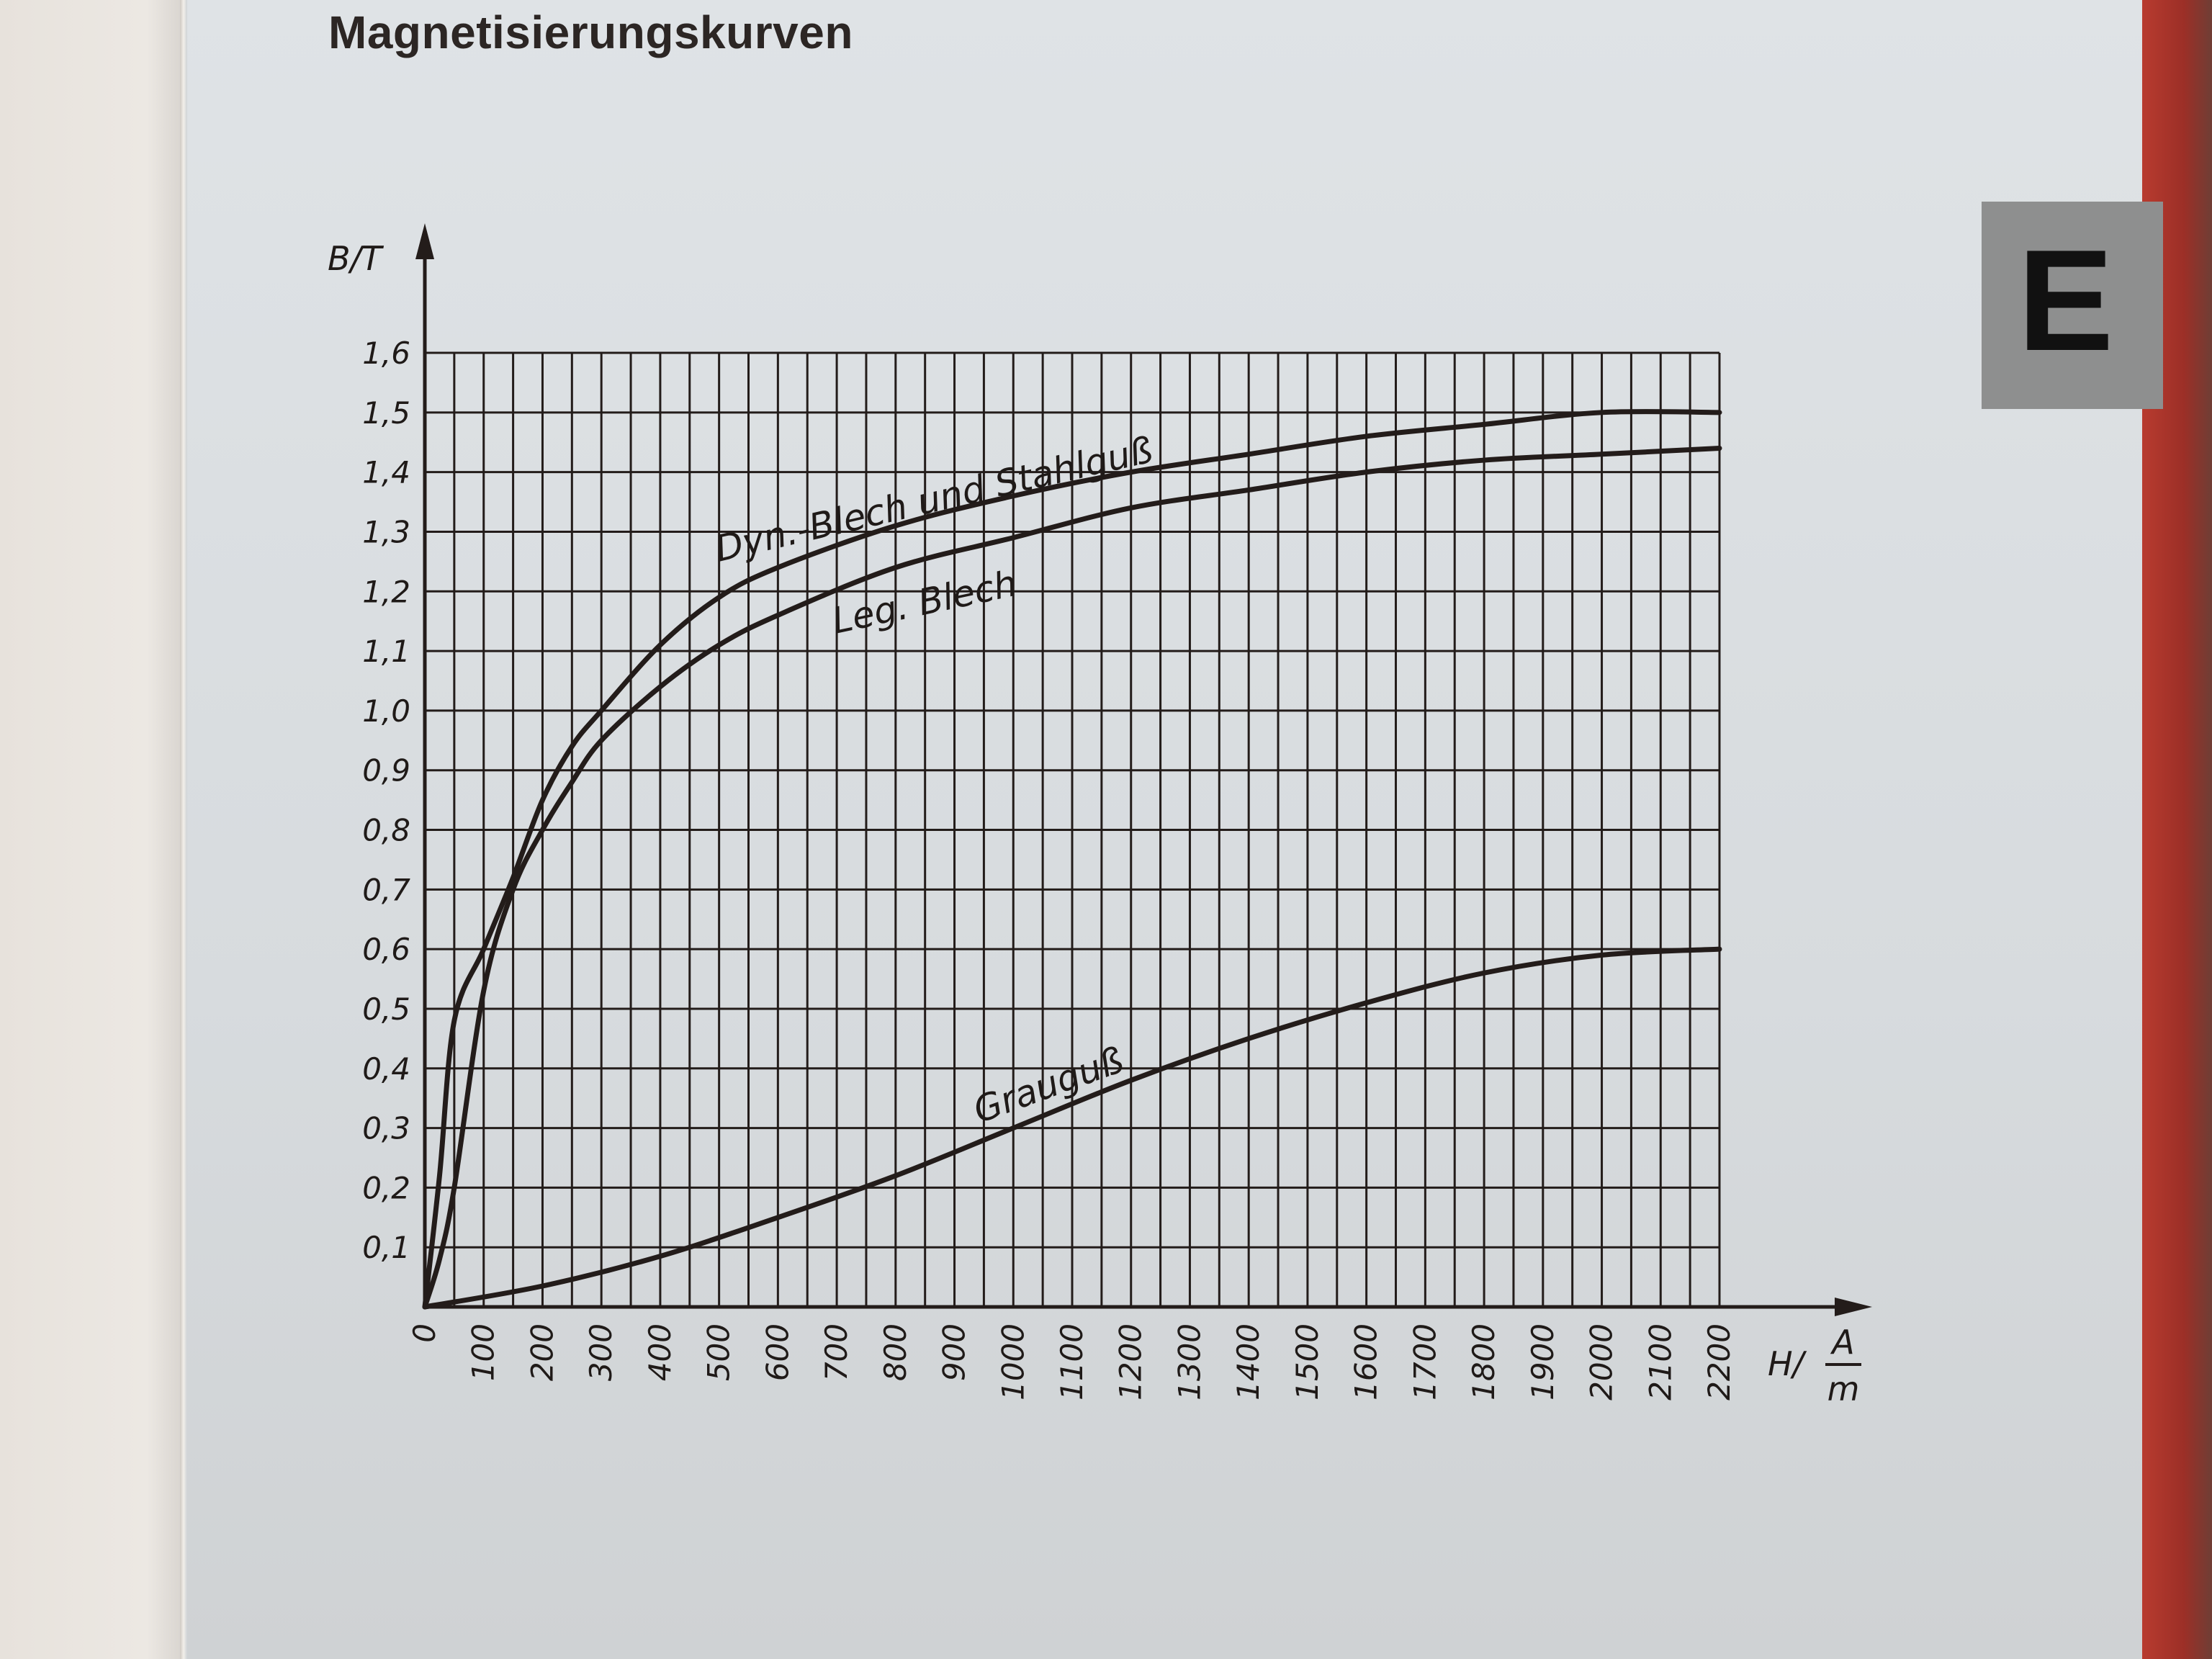 The image size is (2212, 1659). What do you see at coordinates (590, 32) in the screenshot?
I see `page-title: Magnetisierungskurven` at bounding box center [590, 32].